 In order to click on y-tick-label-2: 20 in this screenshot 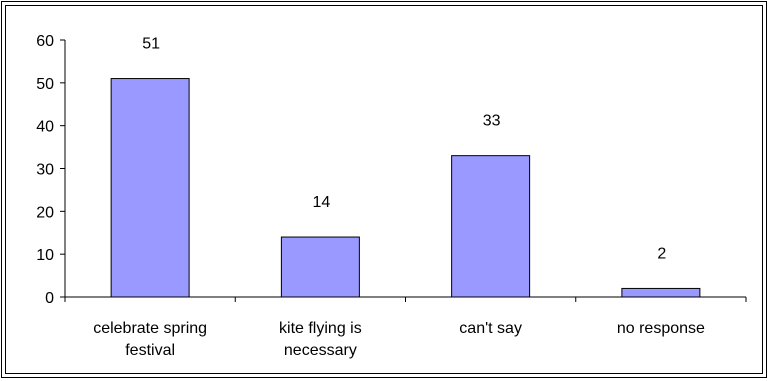, I will do `click(45, 212)`.